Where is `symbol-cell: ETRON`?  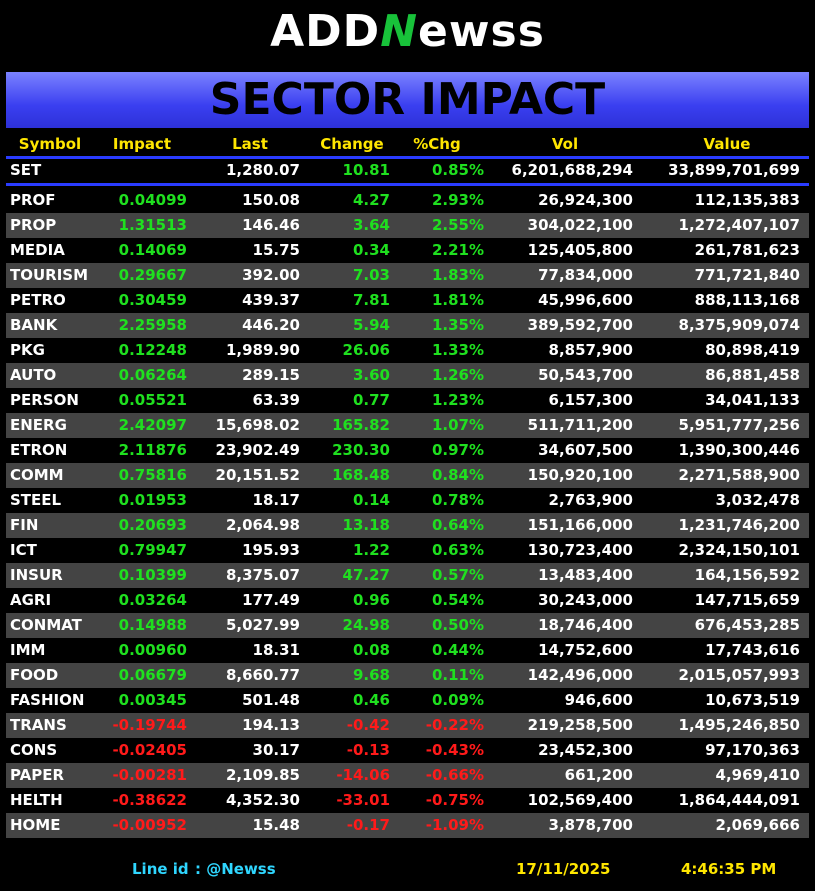
symbol-cell: ETRON is located at coordinates (39, 450).